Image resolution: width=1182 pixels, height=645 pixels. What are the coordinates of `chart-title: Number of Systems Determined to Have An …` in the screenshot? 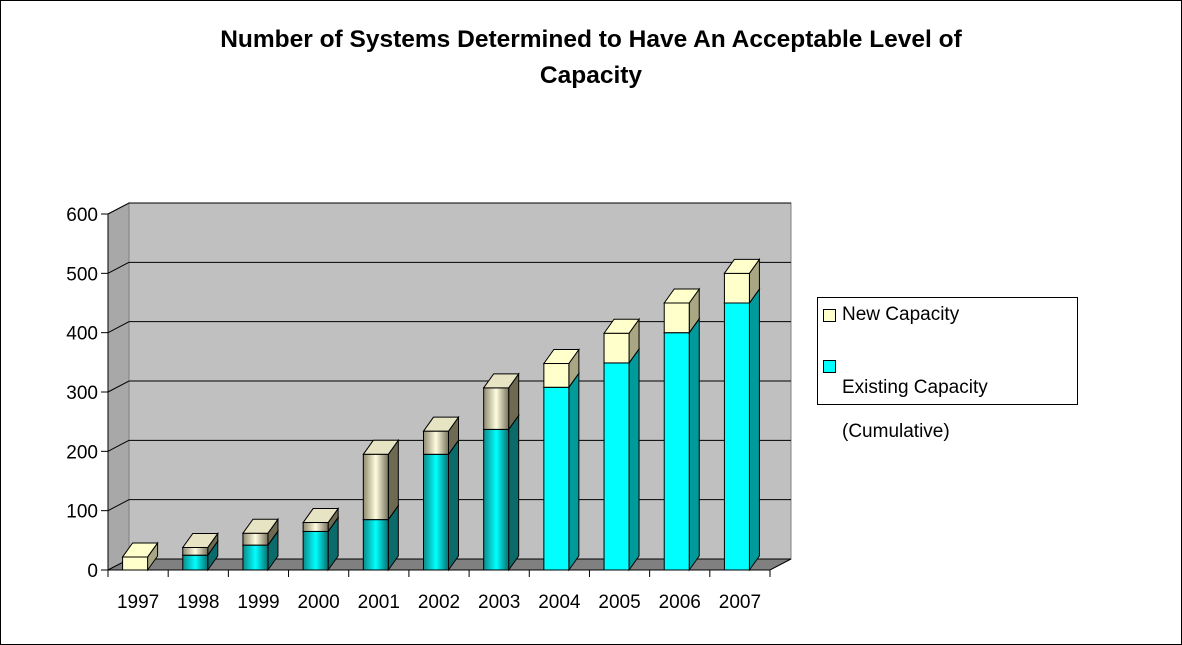 It's located at (591, 58).